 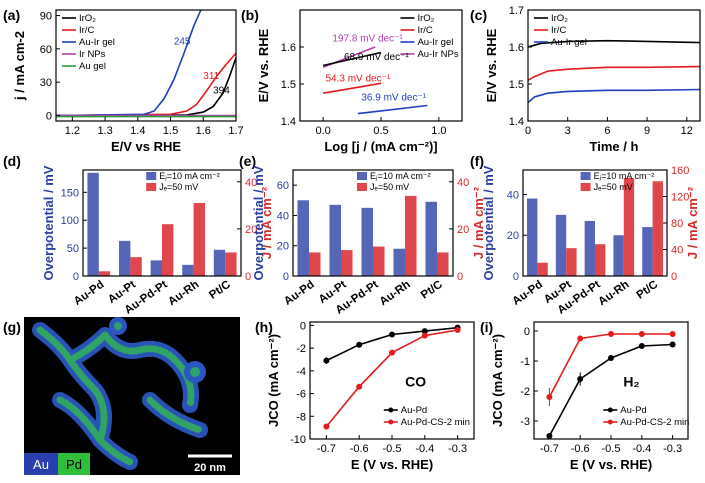 What do you see at coordinates (497, 380) in the screenshot?
I see `y-axis-title-i: JCO (mA cm⁻²)` at bounding box center [497, 380].